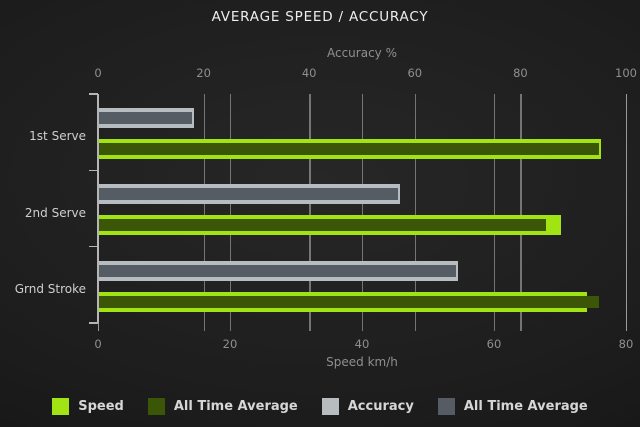  I want to click on top-axis-tick-label: 100, so click(626, 73).